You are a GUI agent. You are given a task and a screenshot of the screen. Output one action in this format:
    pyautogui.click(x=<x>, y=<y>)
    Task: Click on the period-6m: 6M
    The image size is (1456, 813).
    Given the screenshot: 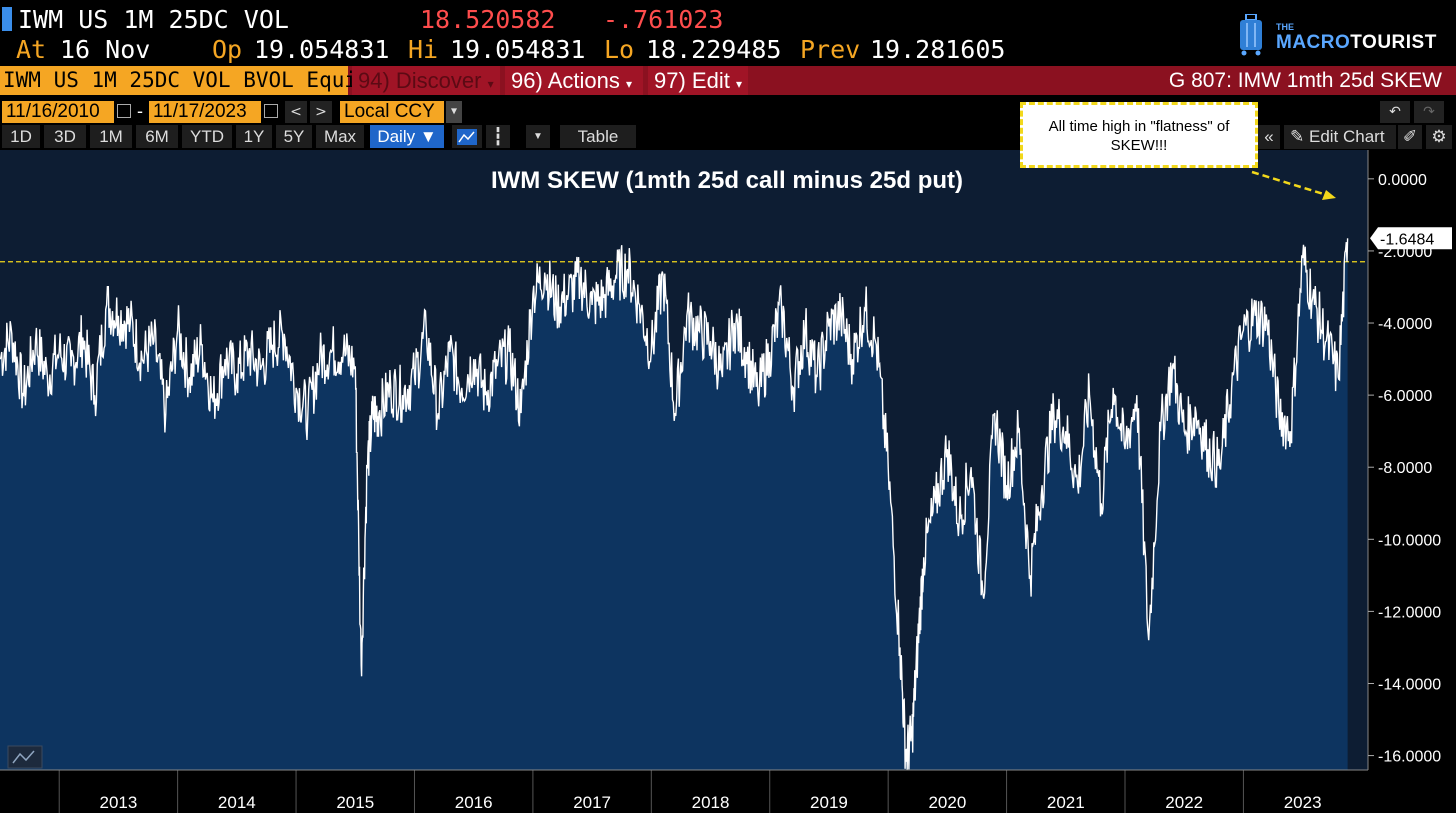 What is the action you would take?
    pyautogui.click(x=157, y=136)
    